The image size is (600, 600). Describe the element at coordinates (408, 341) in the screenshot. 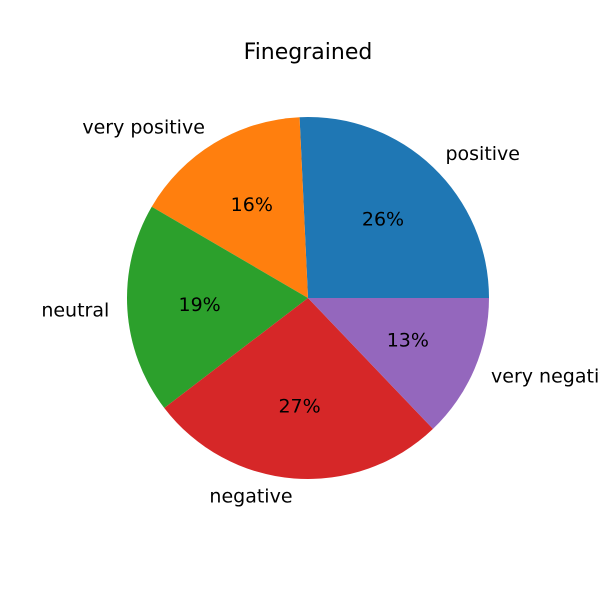

I see `slice-pct-label-very-negative: 13%` at that location.